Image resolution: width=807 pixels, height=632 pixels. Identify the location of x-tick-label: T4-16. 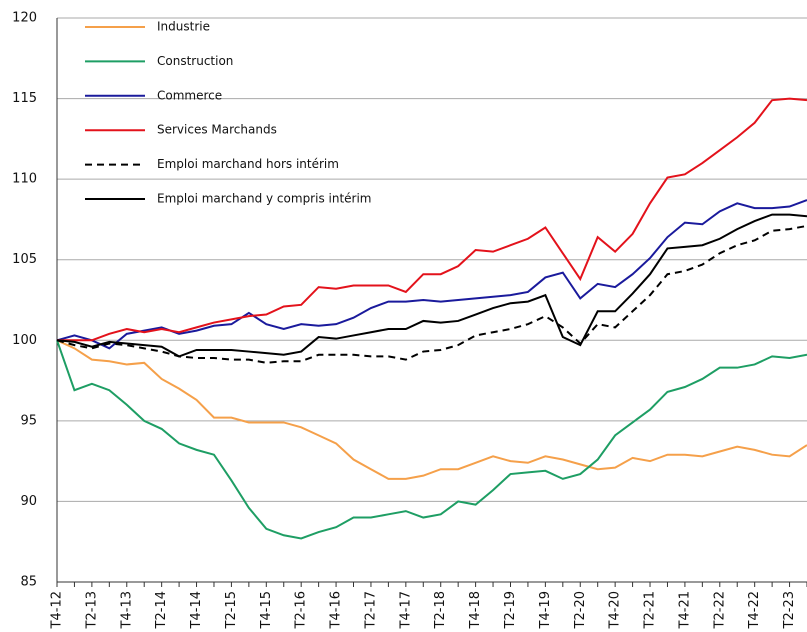
(336, 610).